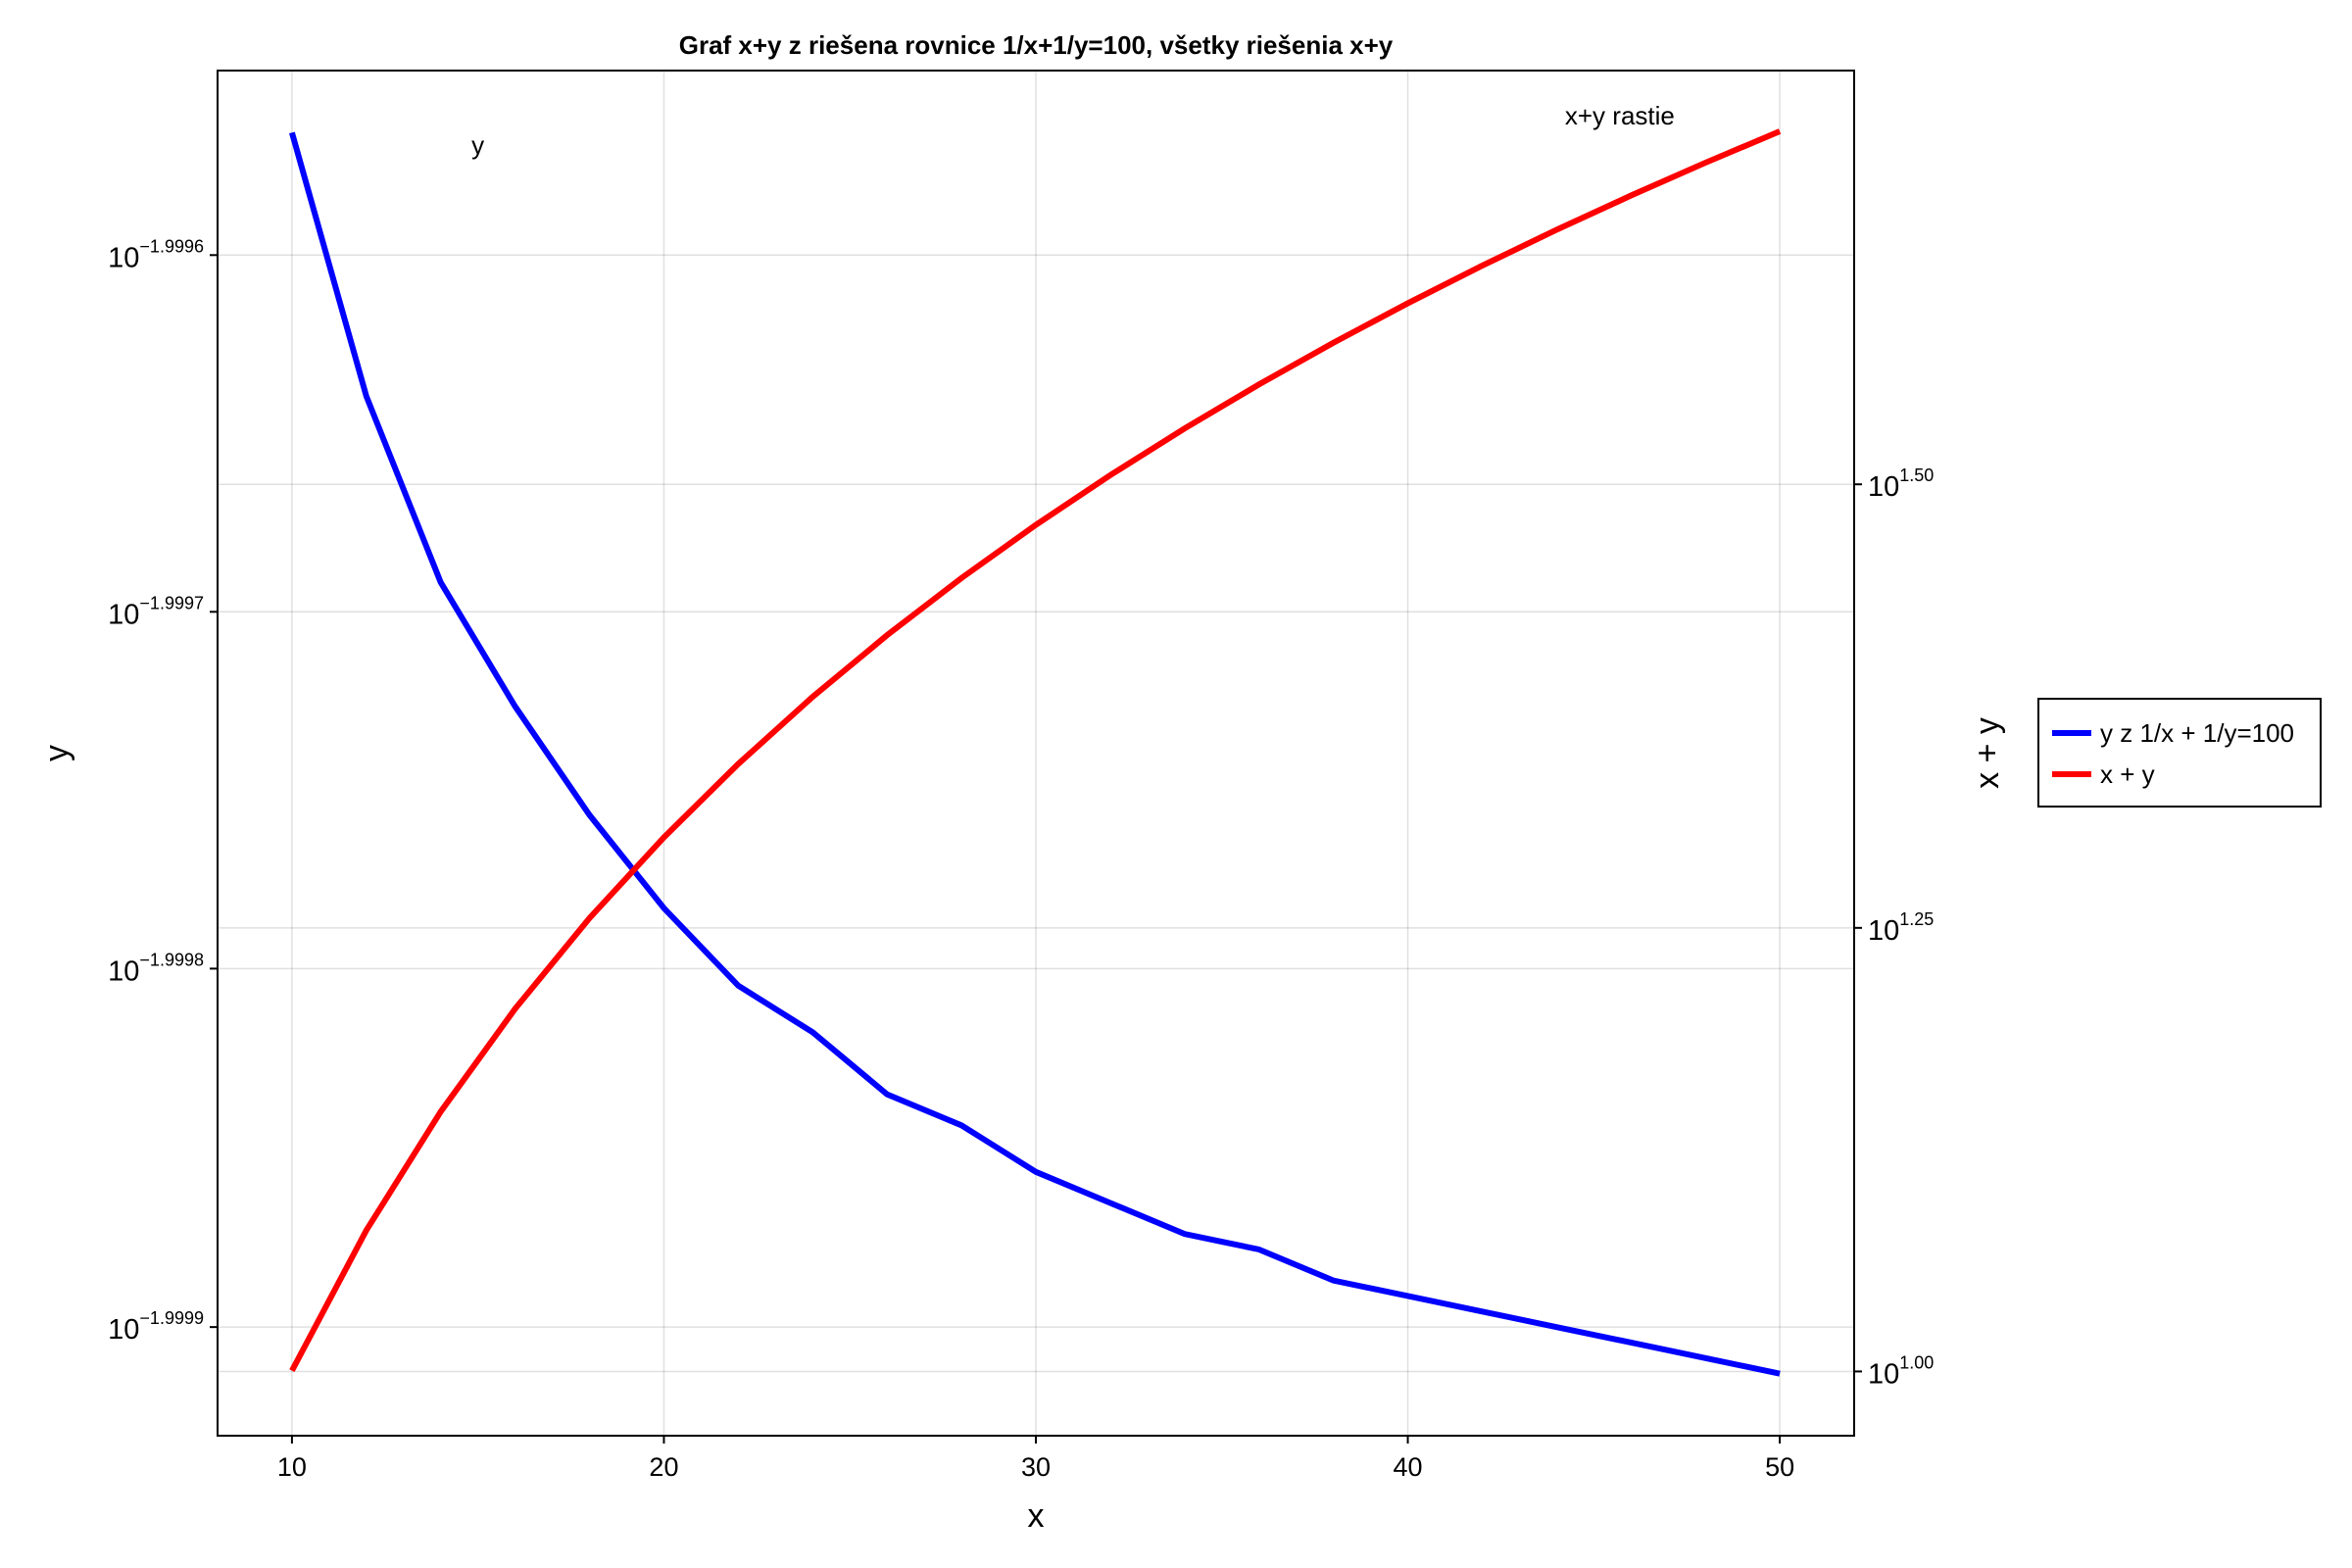 The height and width of the screenshot is (1568, 2352). I want to click on legend-label: y z 1/x + 1/y=100, so click(2197, 733).